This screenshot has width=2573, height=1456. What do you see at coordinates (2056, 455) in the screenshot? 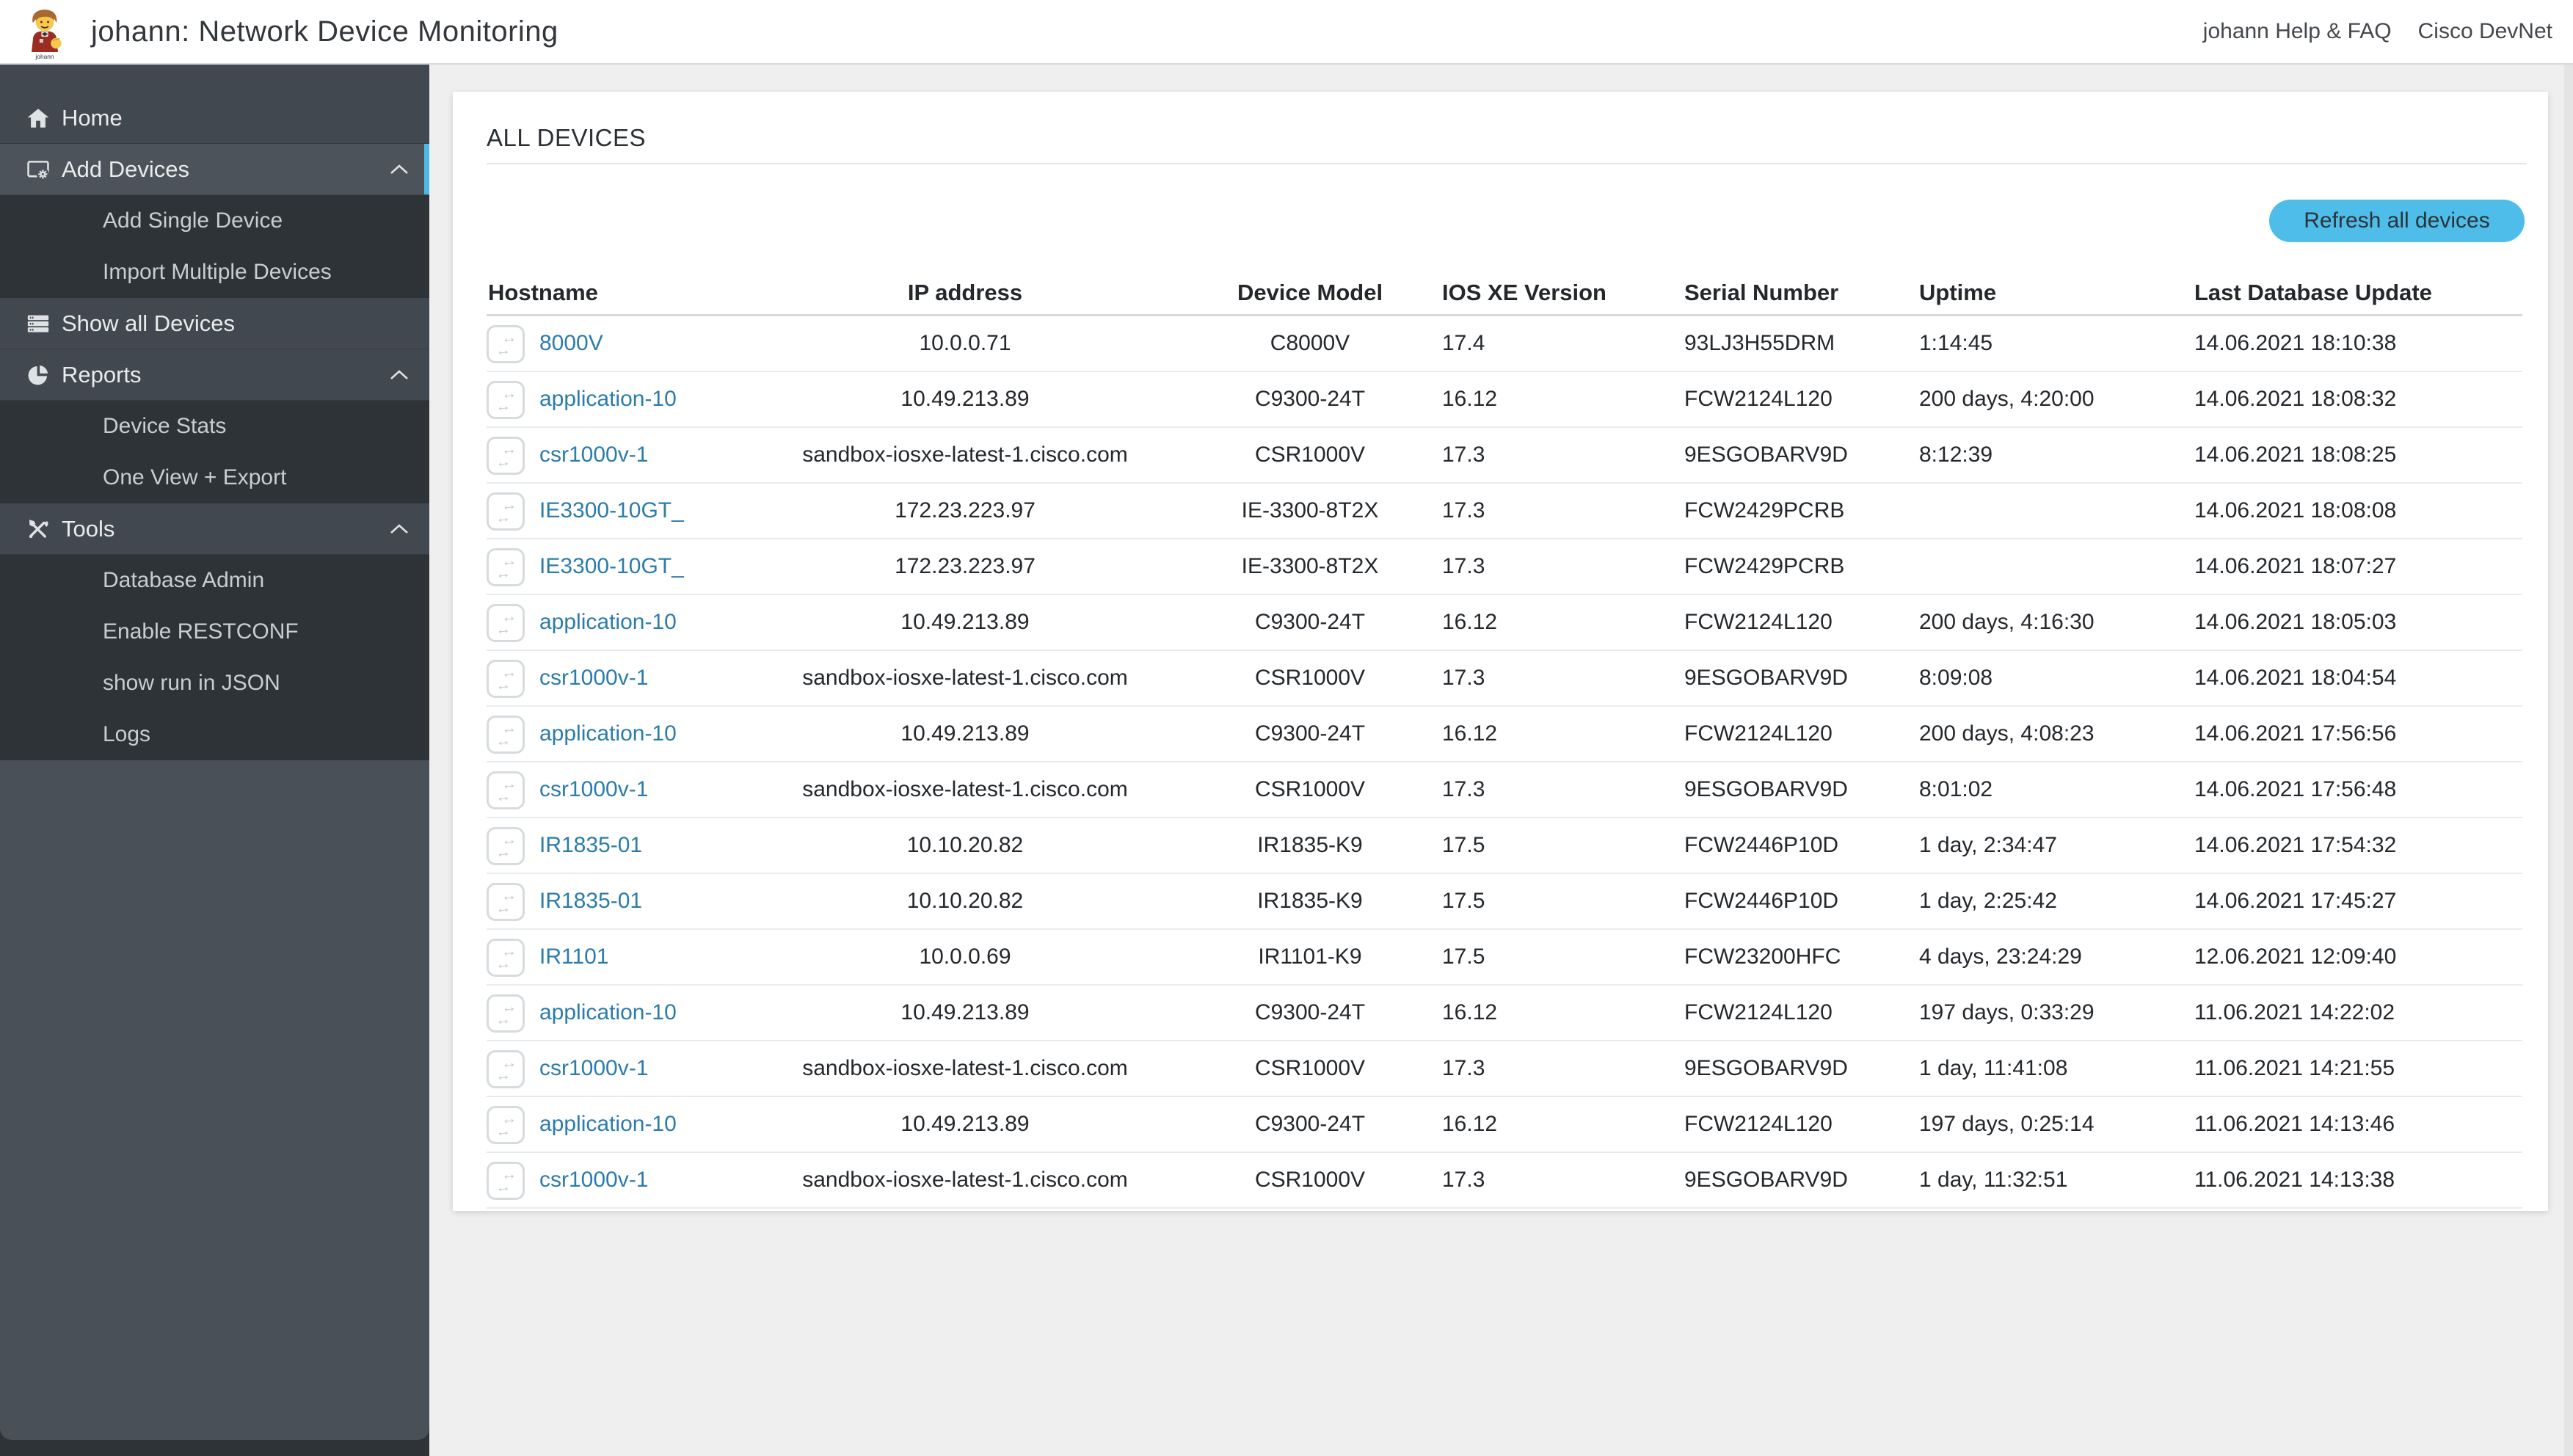
I see `cell-uptime: 8:12:39` at bounding box center [2056, 455].